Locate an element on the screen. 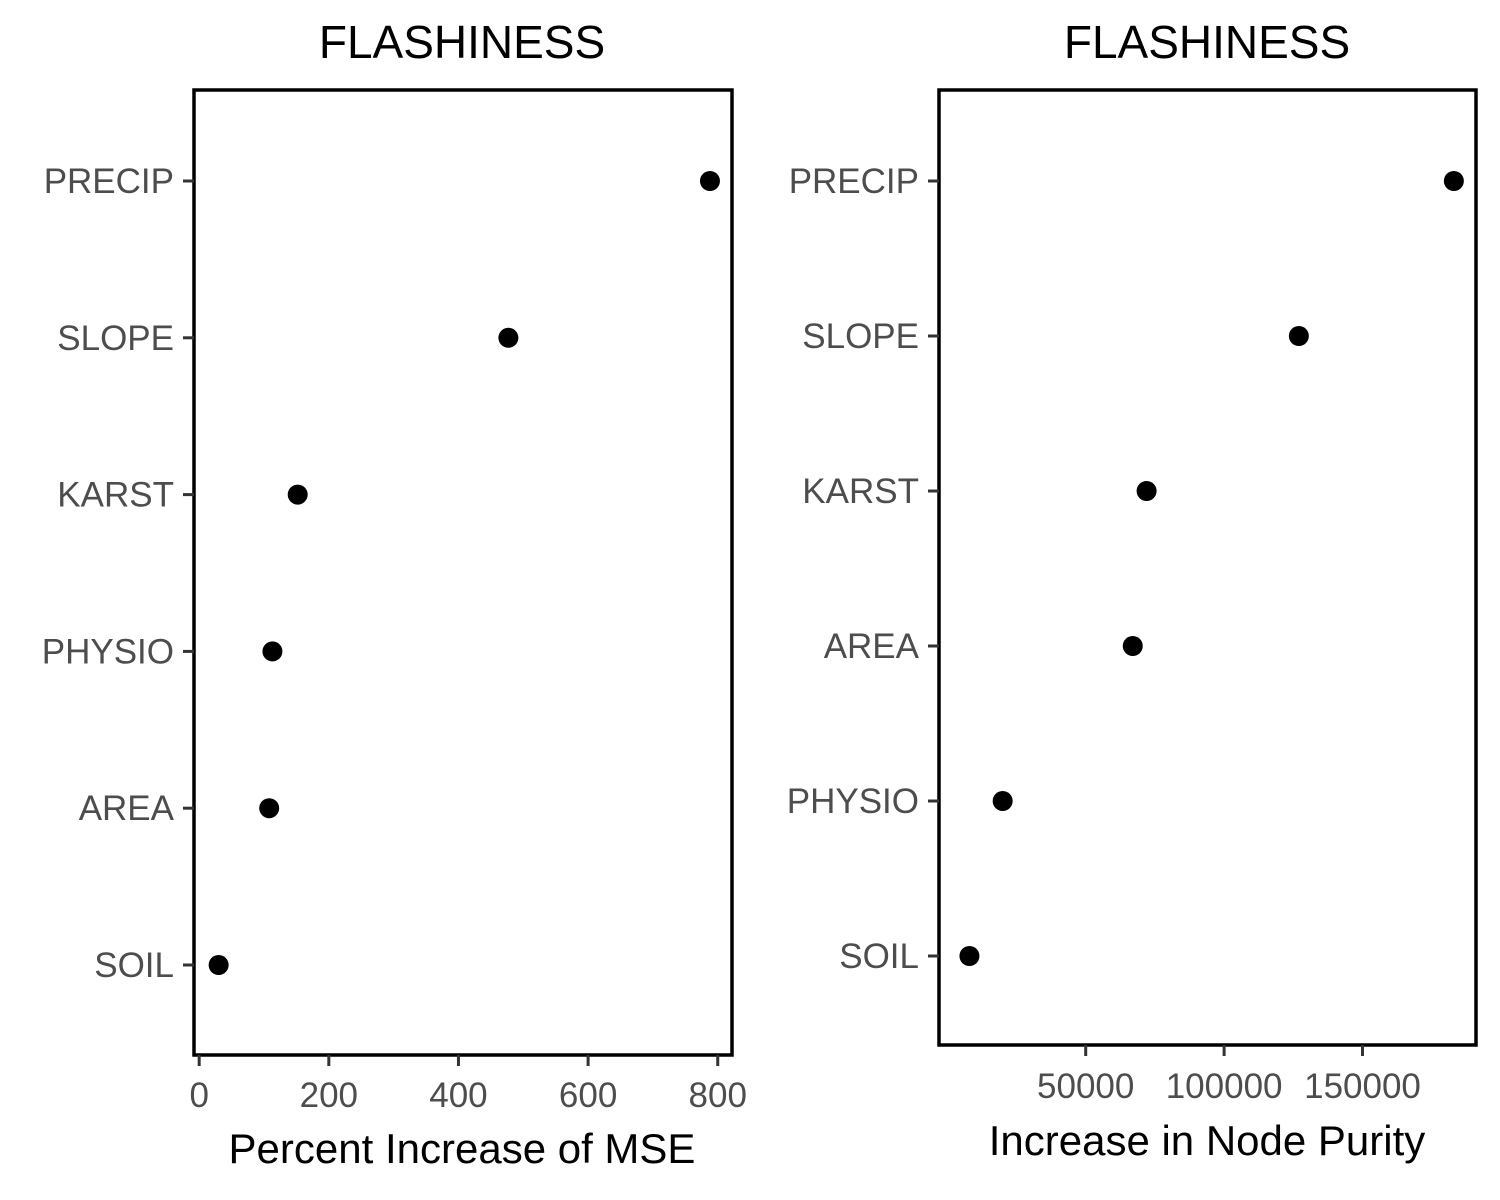  x-tick-label: 200 is located at coordinates (329, 1095).